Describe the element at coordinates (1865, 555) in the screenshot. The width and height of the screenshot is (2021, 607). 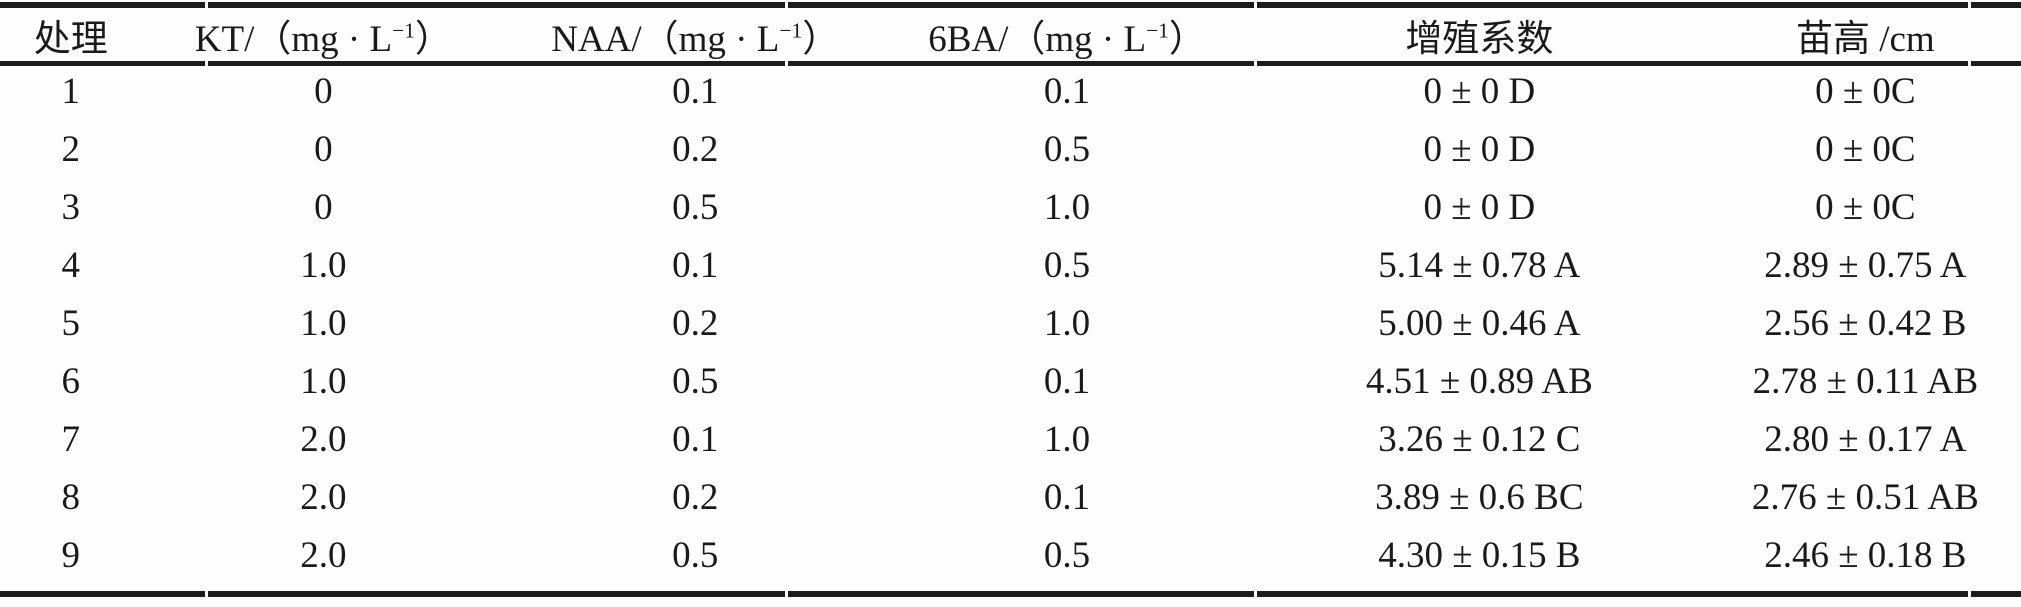
I see `cell-seedling-height: 2.46 ± 0.18 B` at that location.